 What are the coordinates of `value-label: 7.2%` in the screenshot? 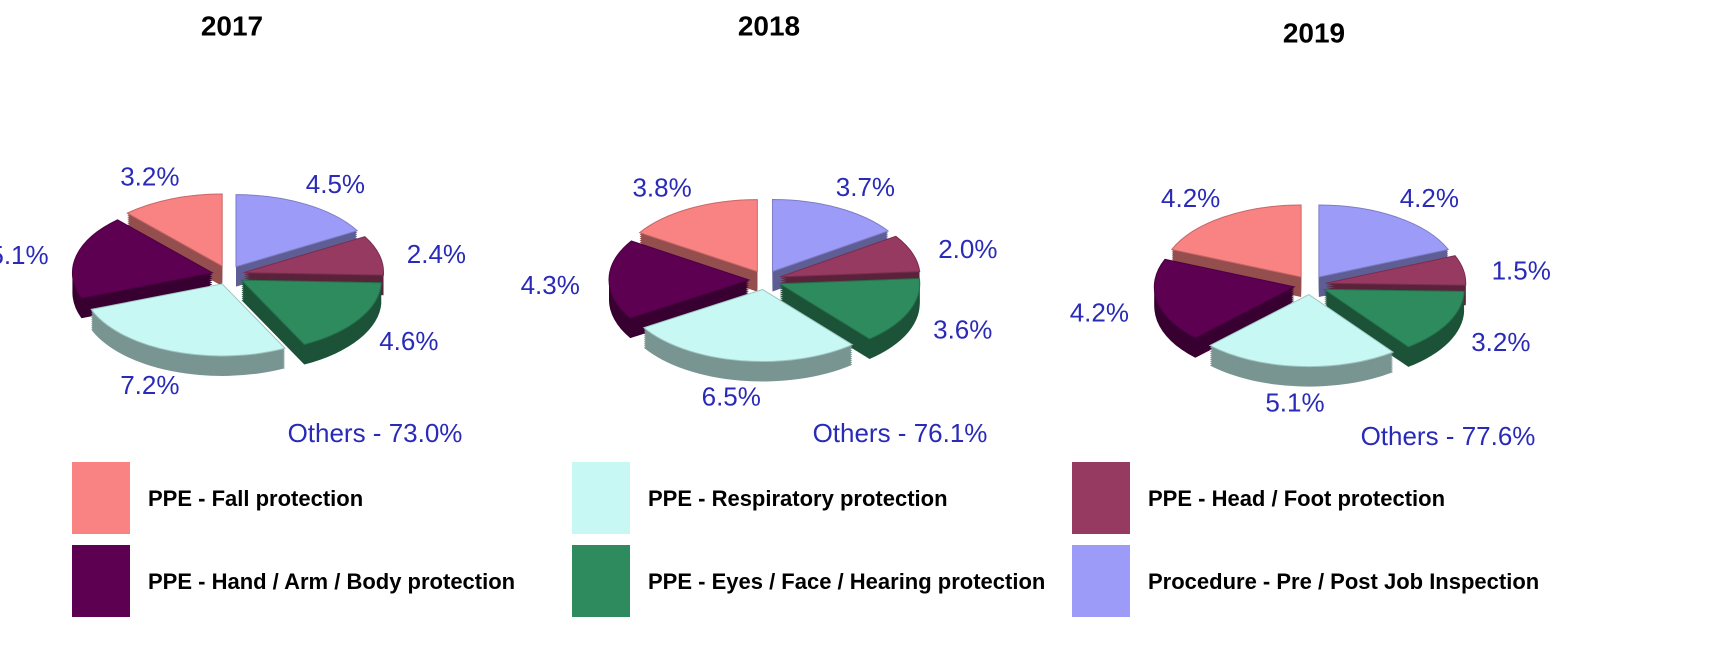 It's located at (149, 385).